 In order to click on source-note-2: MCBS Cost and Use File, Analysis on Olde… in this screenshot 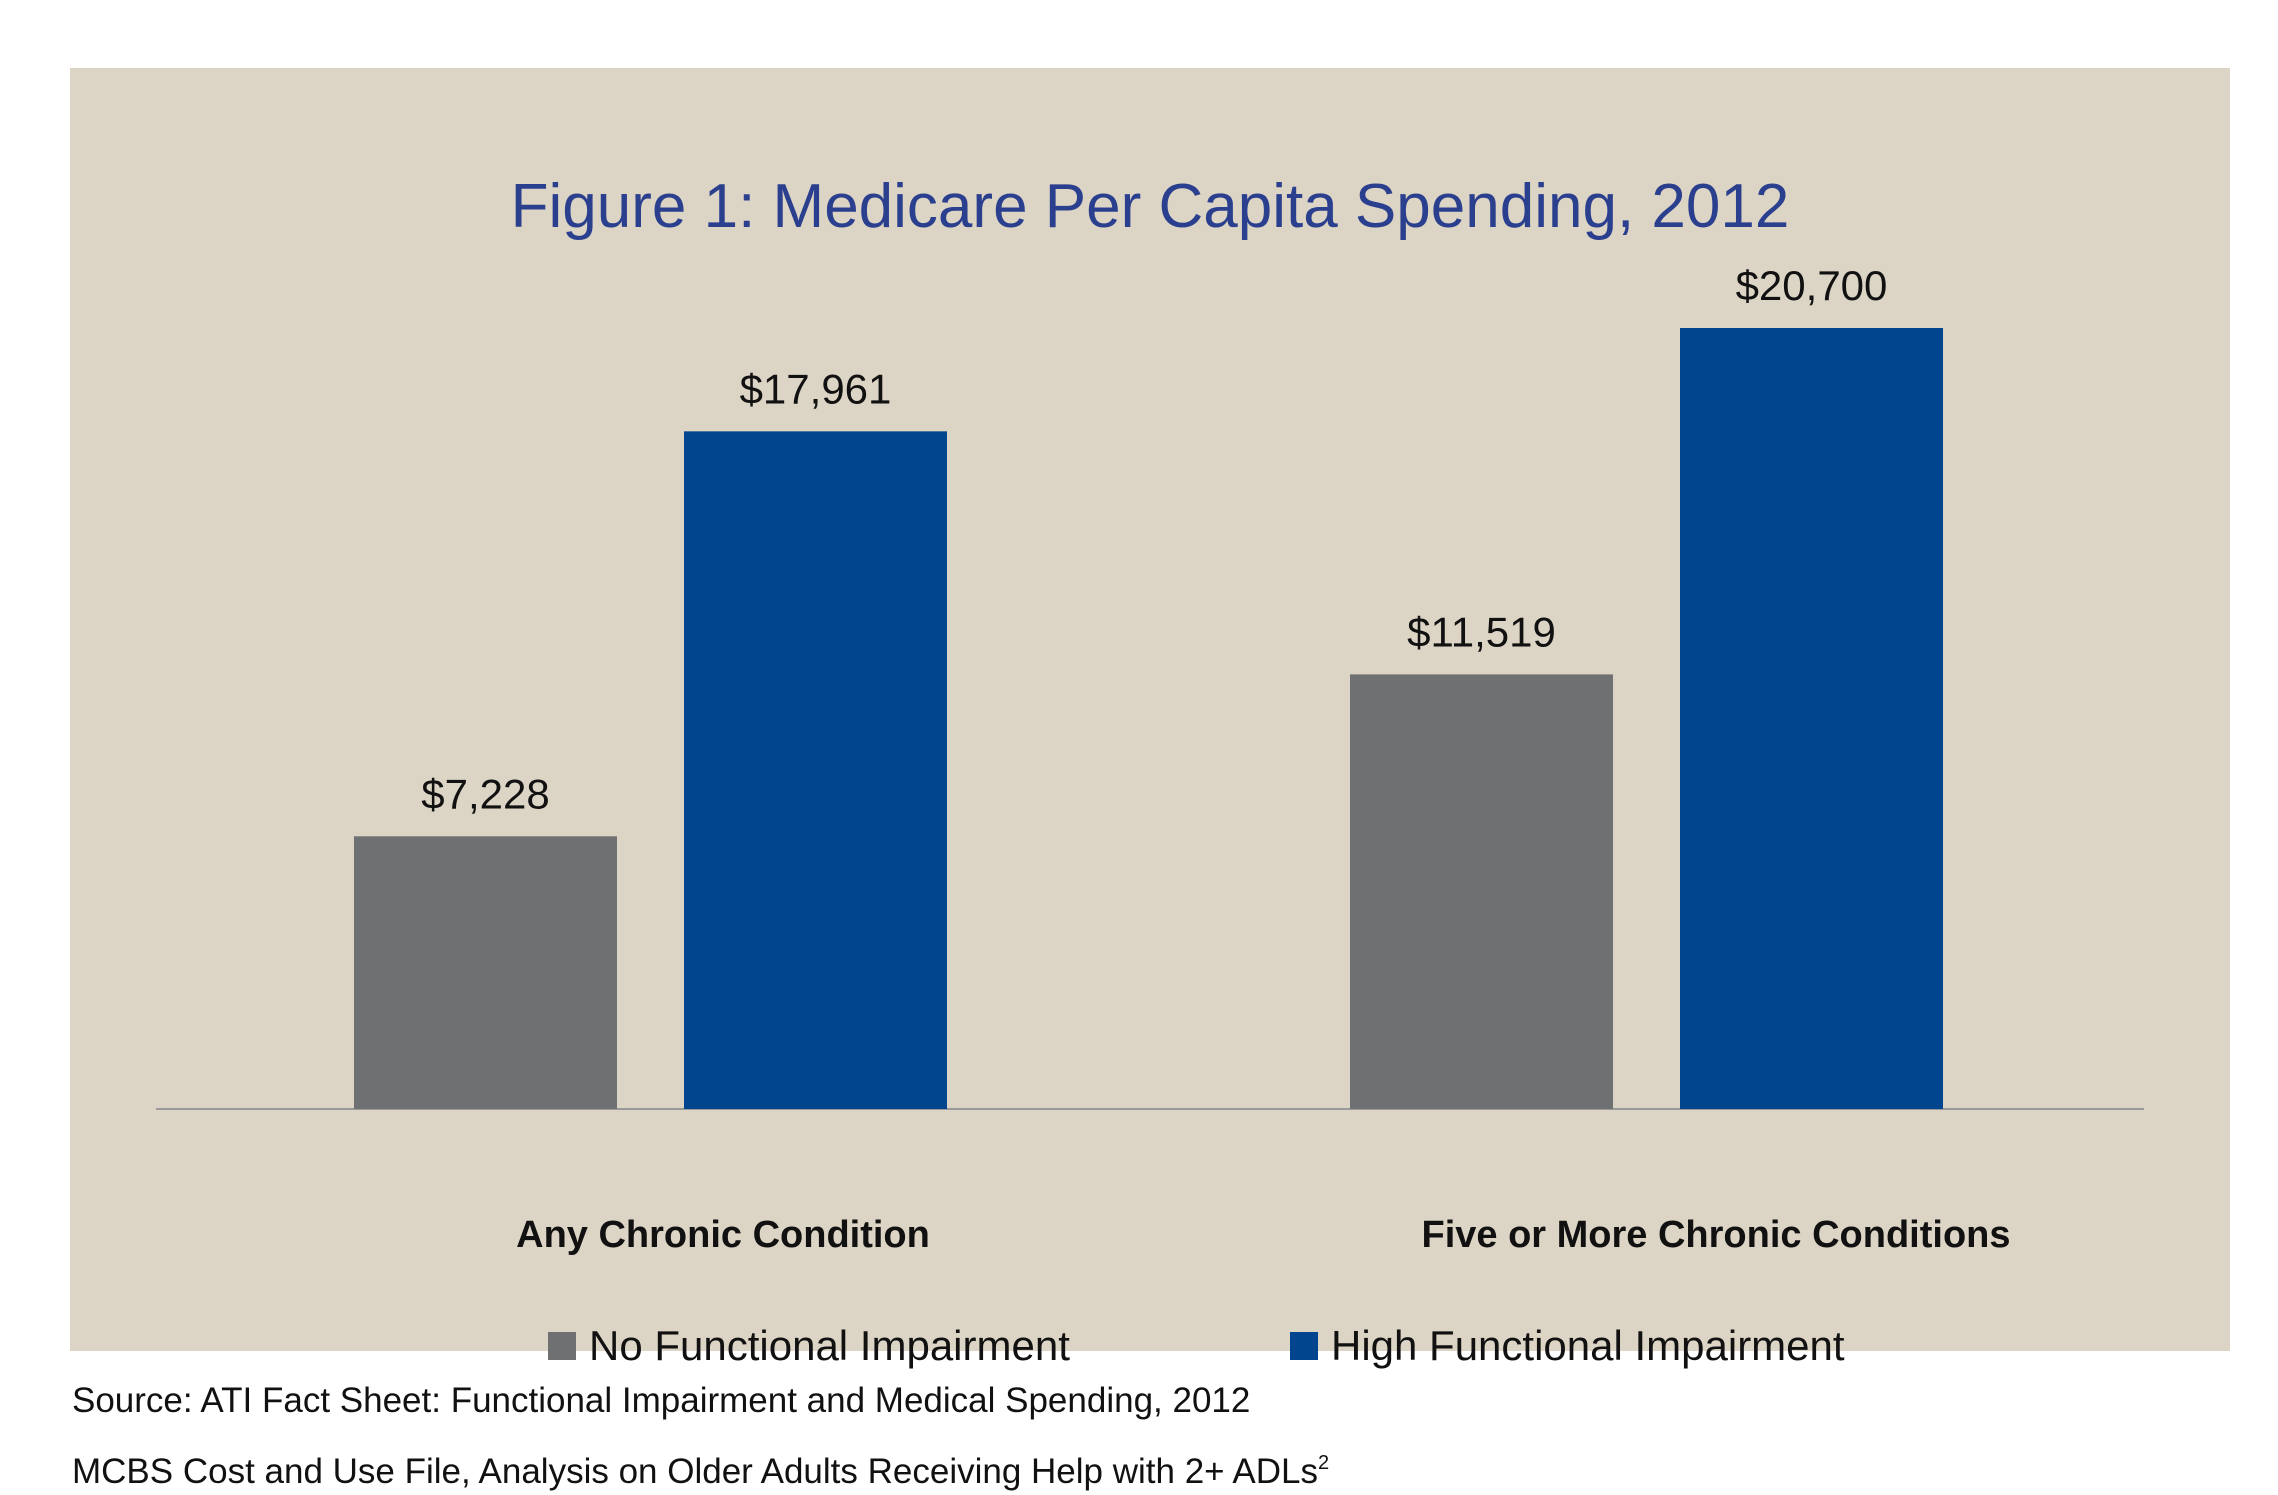, I will do `click(700, 1471)`.